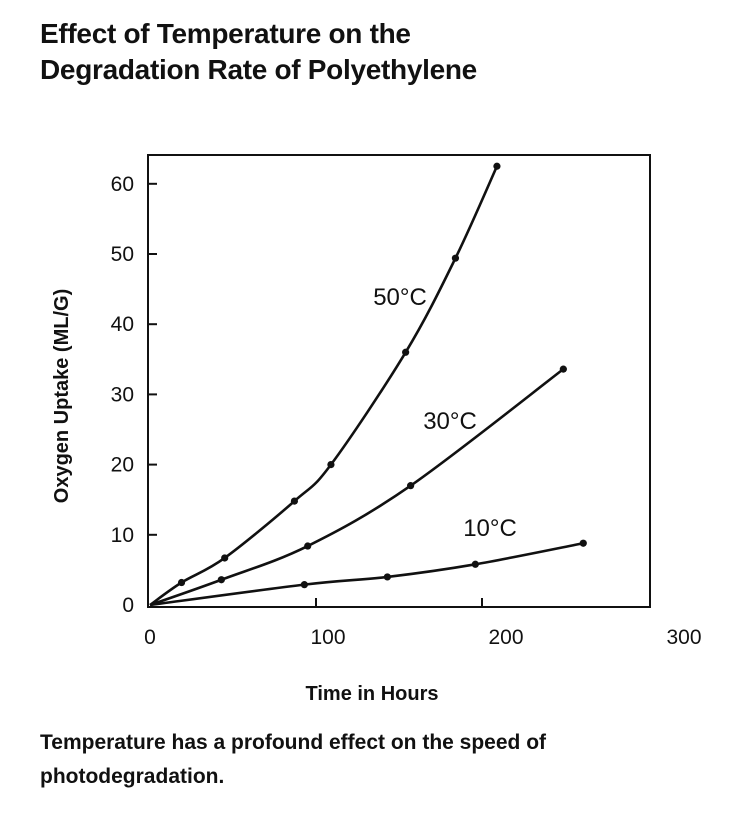 The width and height of the screenshot is (746, 824). Describe the element at coordinates (122, 394) in the screenshot. I see `y-tick-label: 30` at that location.